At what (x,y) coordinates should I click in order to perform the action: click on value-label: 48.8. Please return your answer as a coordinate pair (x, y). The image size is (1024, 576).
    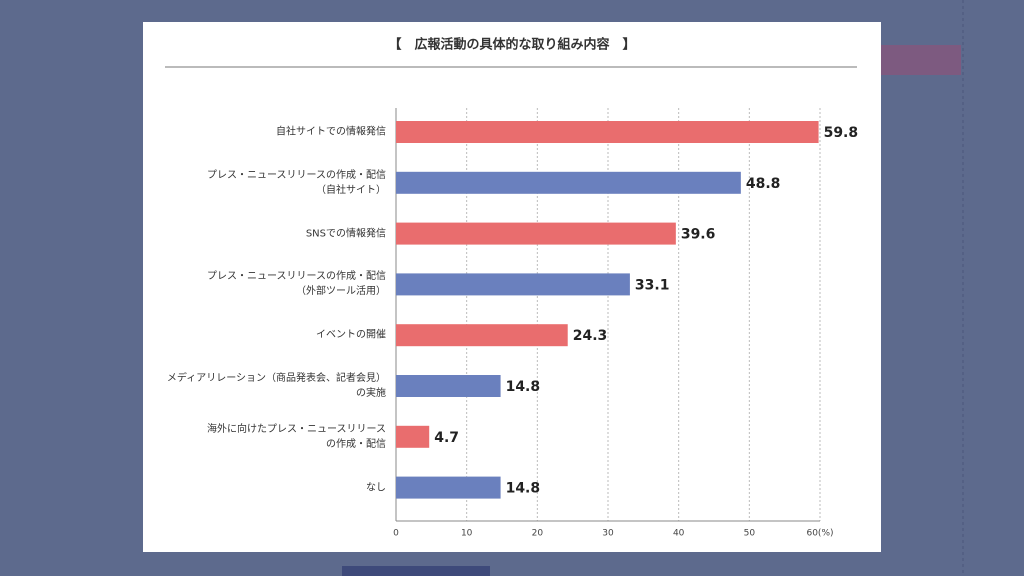
    Looking at the image, I should click on (763, 184).